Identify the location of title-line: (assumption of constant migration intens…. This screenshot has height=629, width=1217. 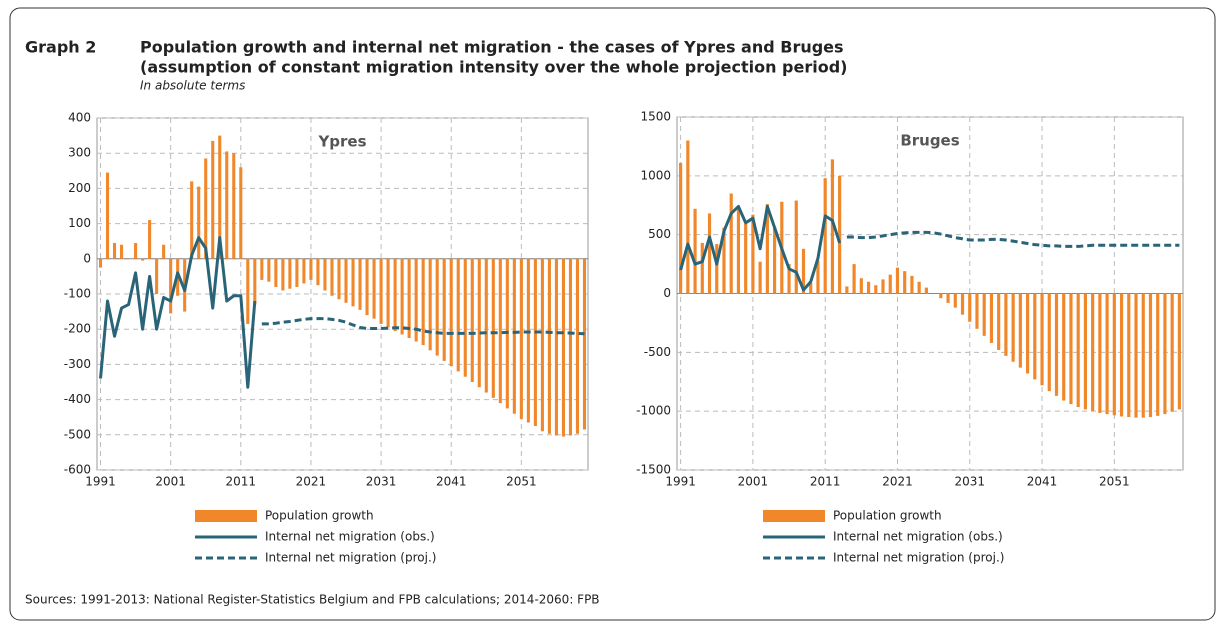
(493, 67).